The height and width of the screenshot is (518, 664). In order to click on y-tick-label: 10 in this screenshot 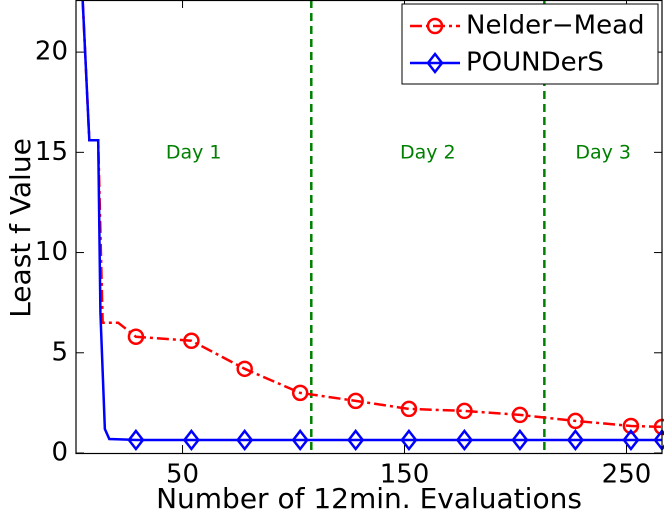, I will do `click(51, 252)`.